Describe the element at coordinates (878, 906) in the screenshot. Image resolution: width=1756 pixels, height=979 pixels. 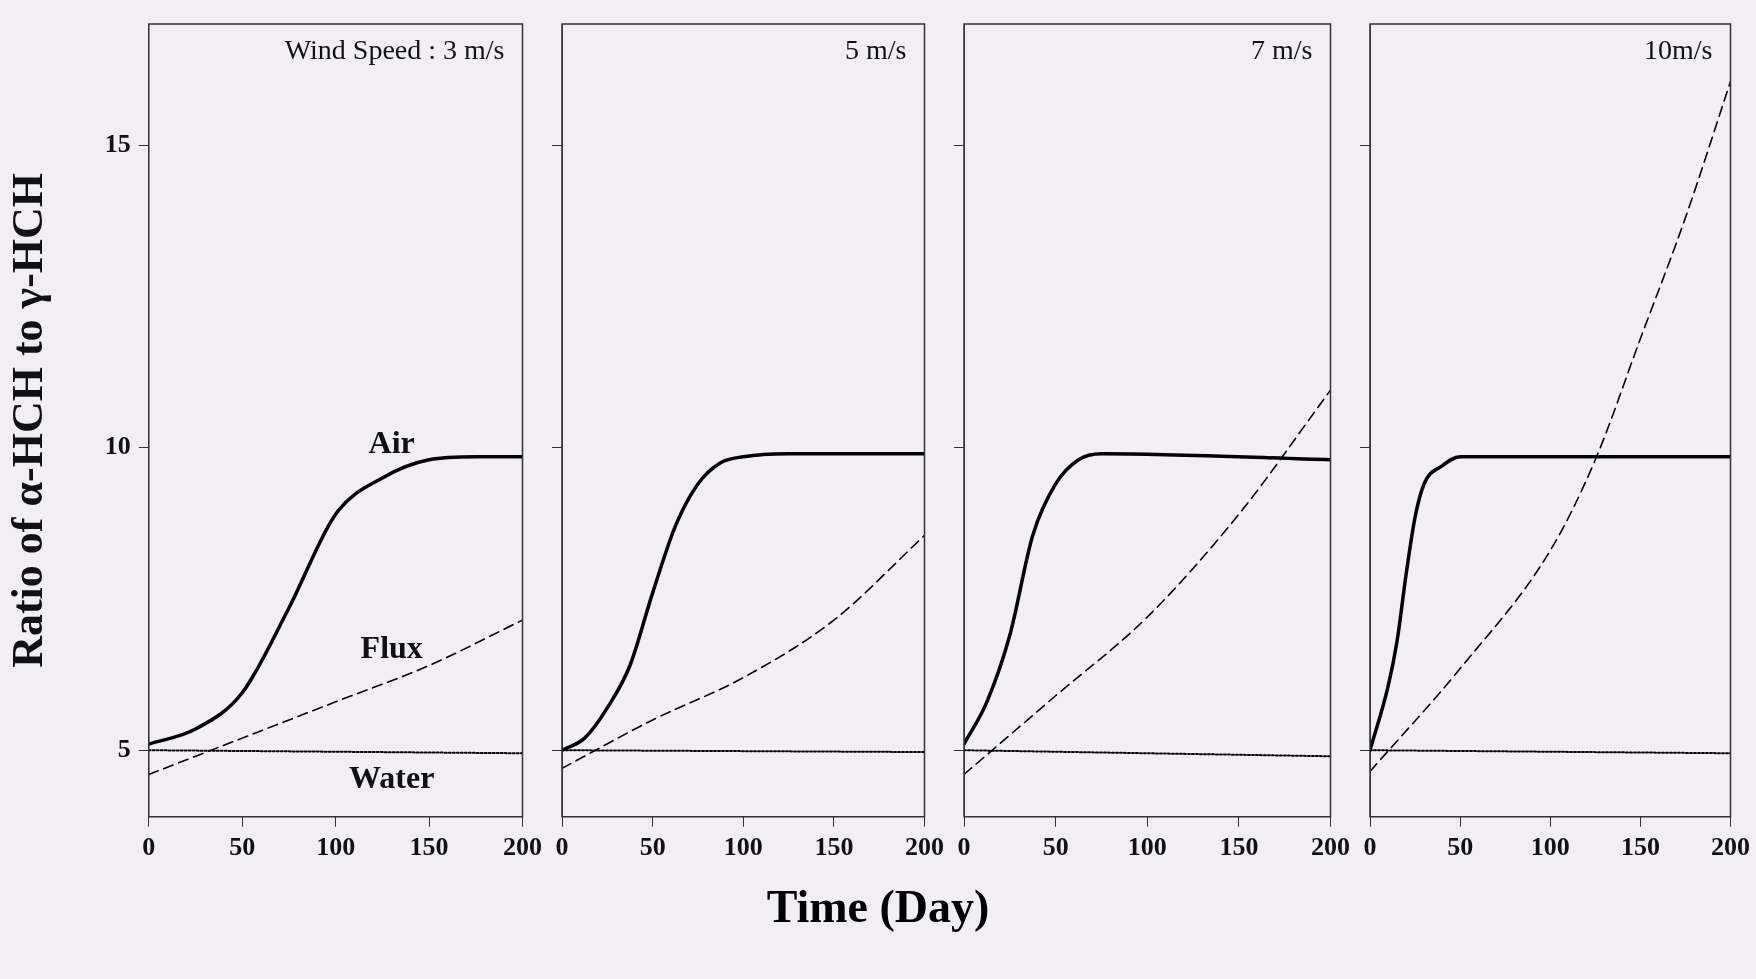
I see `x-axis-title: Time (Day)` at that location.